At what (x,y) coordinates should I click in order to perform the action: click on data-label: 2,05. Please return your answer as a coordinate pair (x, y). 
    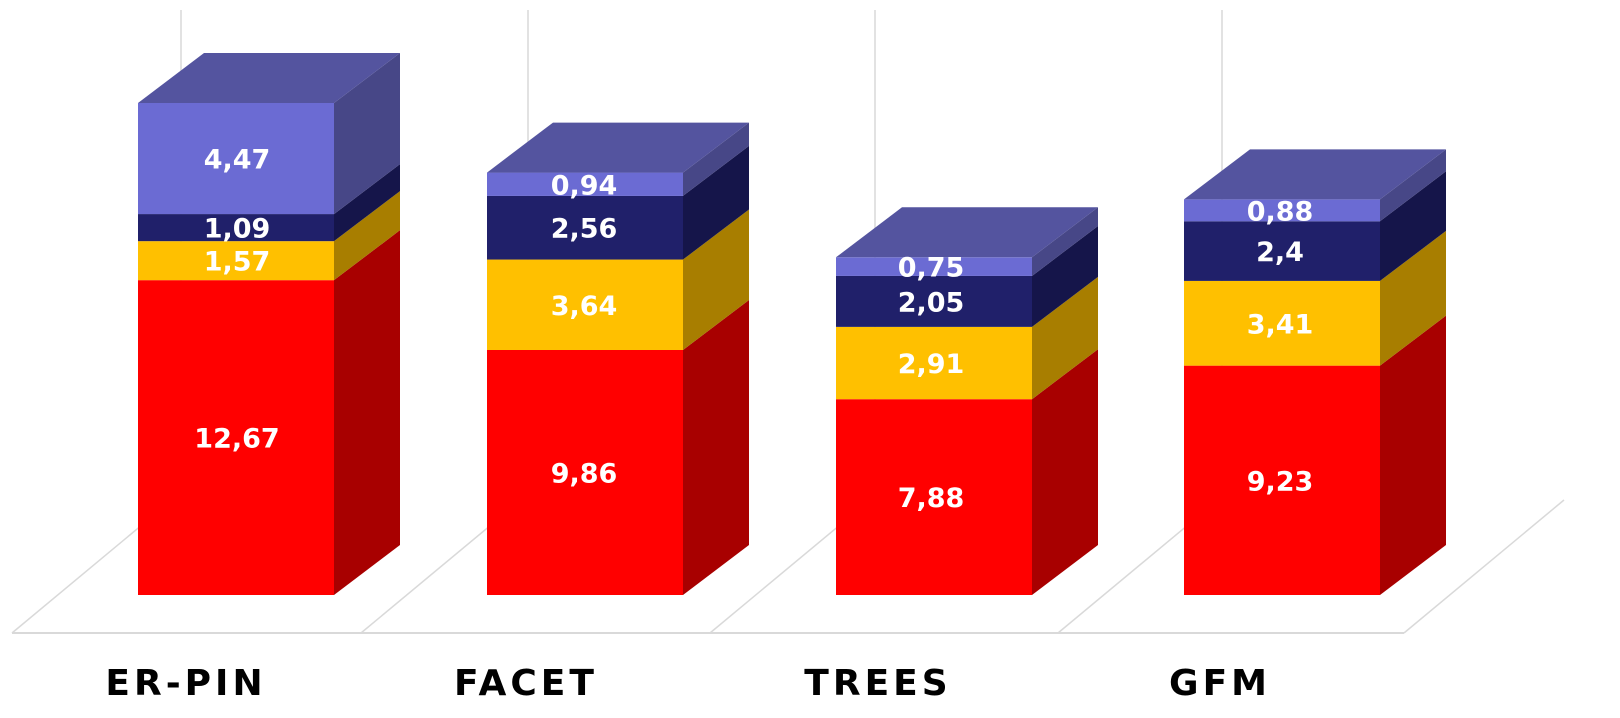
    Looking at the image, I should click on (931, 302).